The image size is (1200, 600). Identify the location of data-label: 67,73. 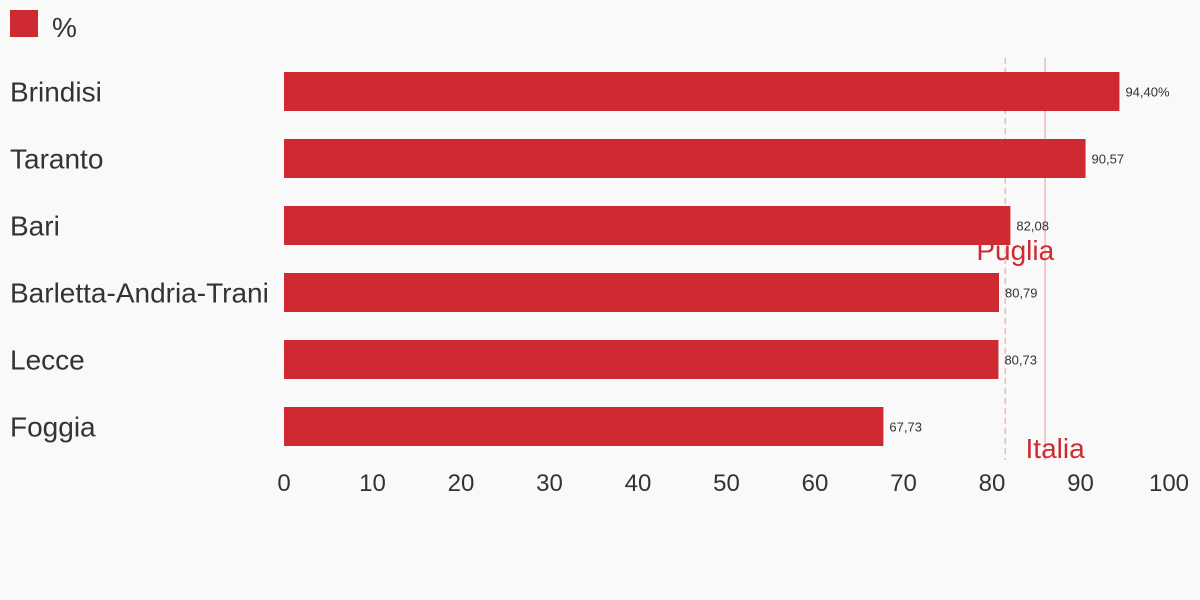
(905, 427).